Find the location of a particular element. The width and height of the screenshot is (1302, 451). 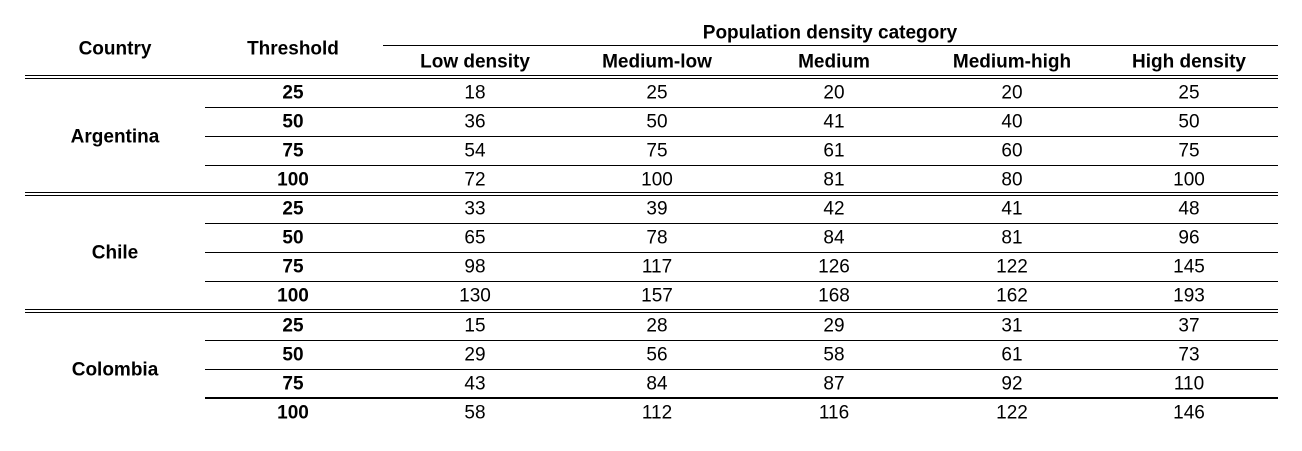

value-cell: 130 is located at coordinates (475, 296).